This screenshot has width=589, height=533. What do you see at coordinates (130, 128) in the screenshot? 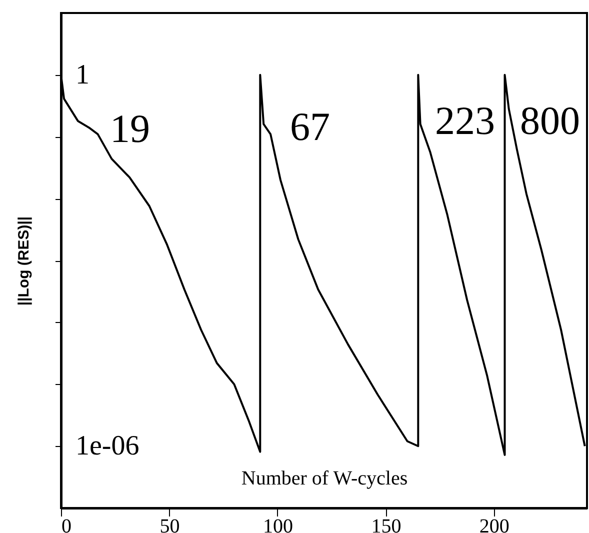
I see `annotation: 19` at bounding box center [130, 128].